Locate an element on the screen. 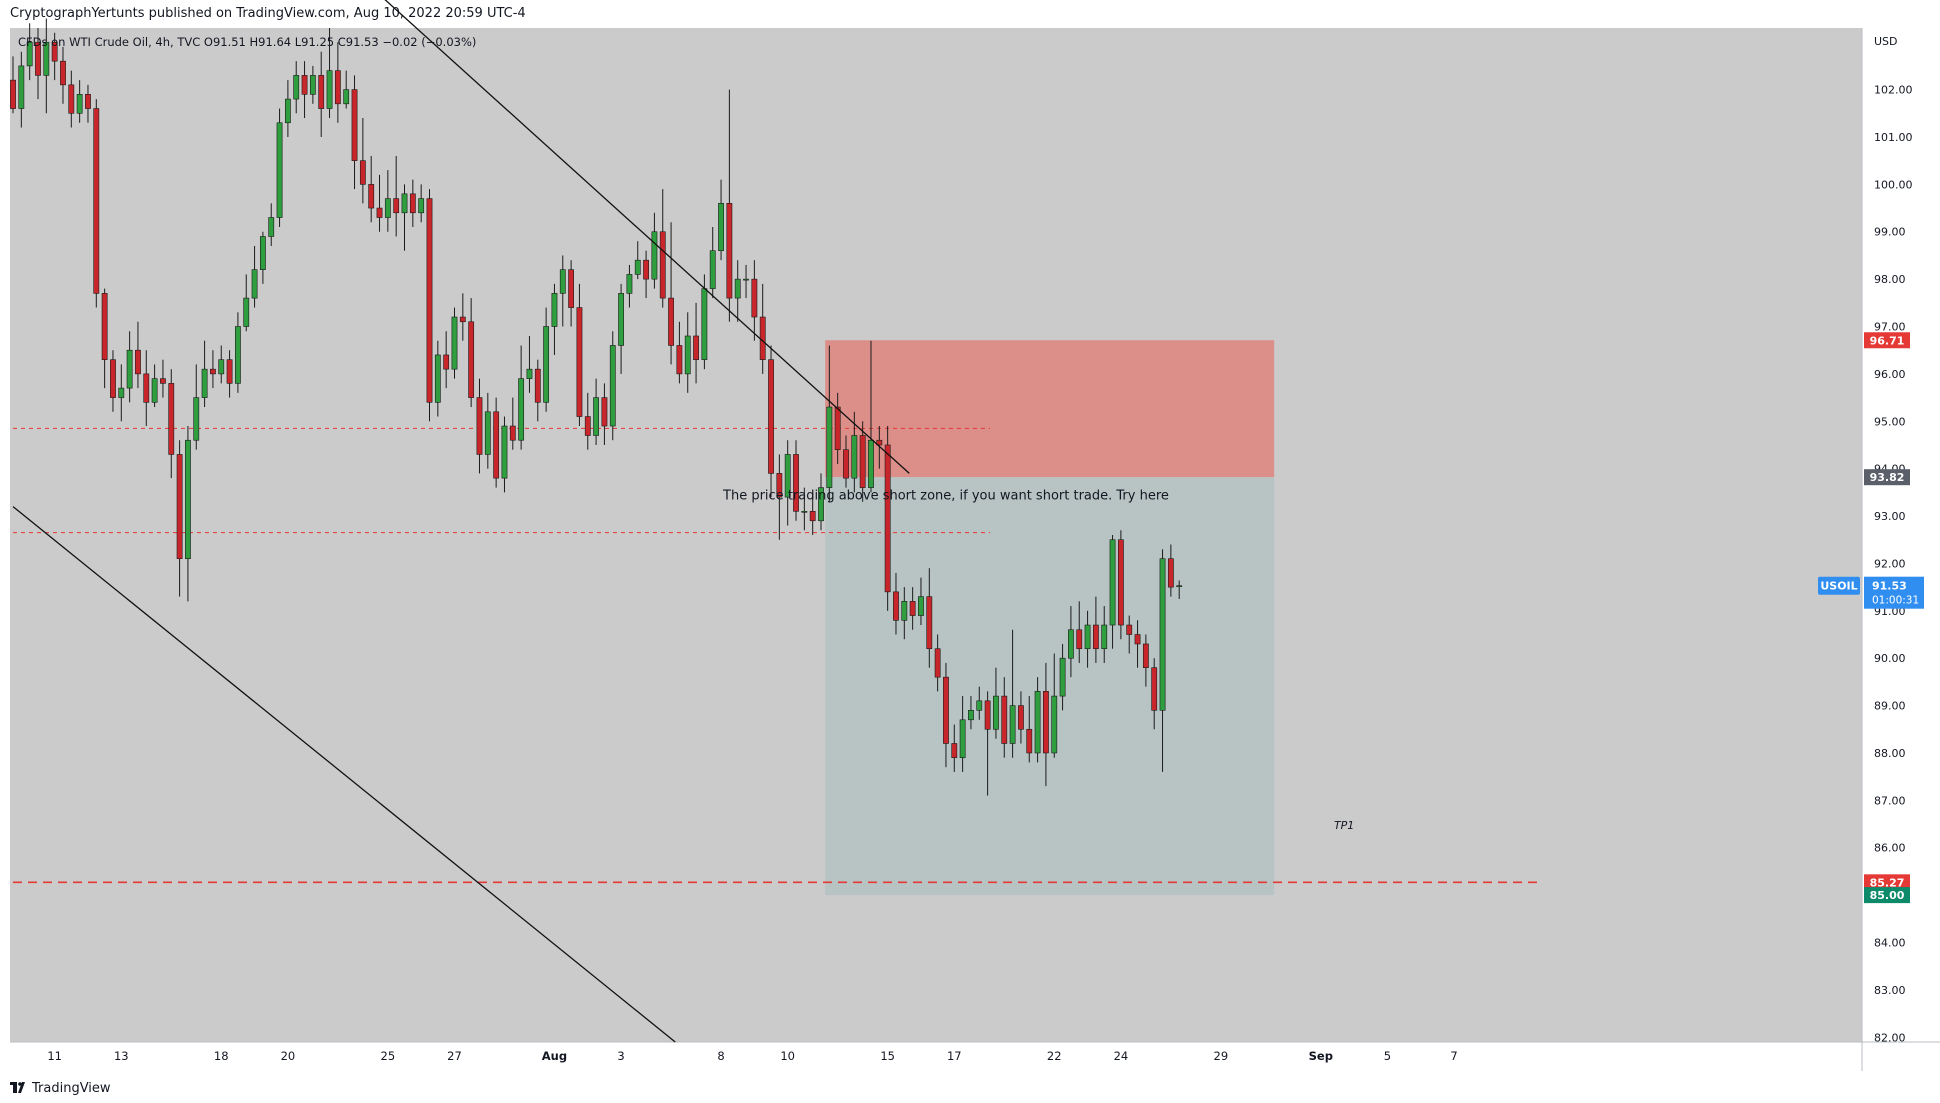 This screenshot has width=1940, height=1103. price-tick-label: 88.00 is located at coordinates (1890, 753).